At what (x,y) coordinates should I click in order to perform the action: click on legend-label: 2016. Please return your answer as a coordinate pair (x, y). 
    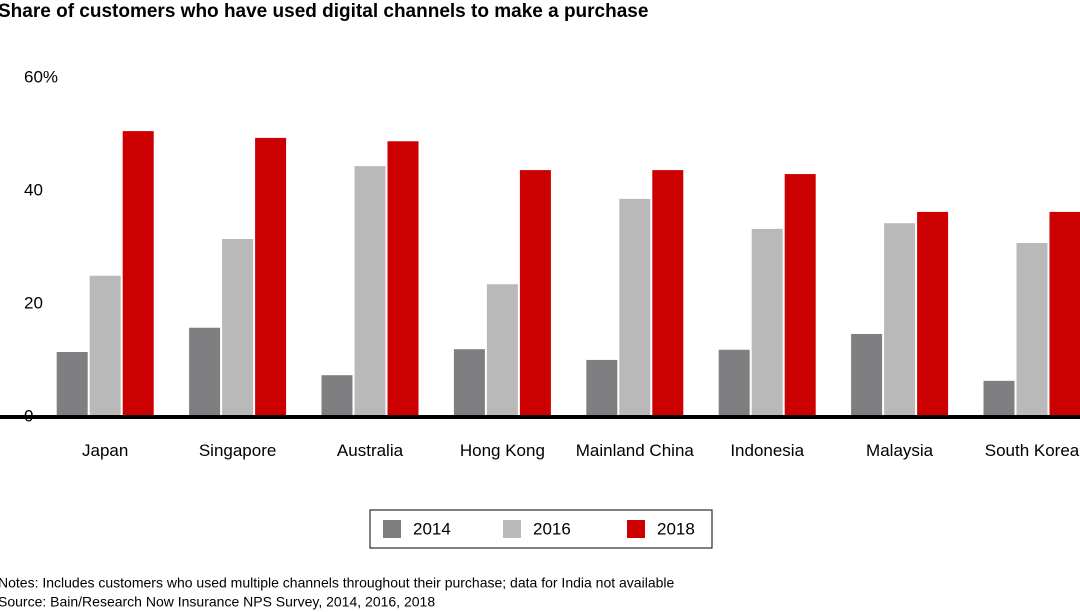
    Looking at the image, I should click on (552, 528).